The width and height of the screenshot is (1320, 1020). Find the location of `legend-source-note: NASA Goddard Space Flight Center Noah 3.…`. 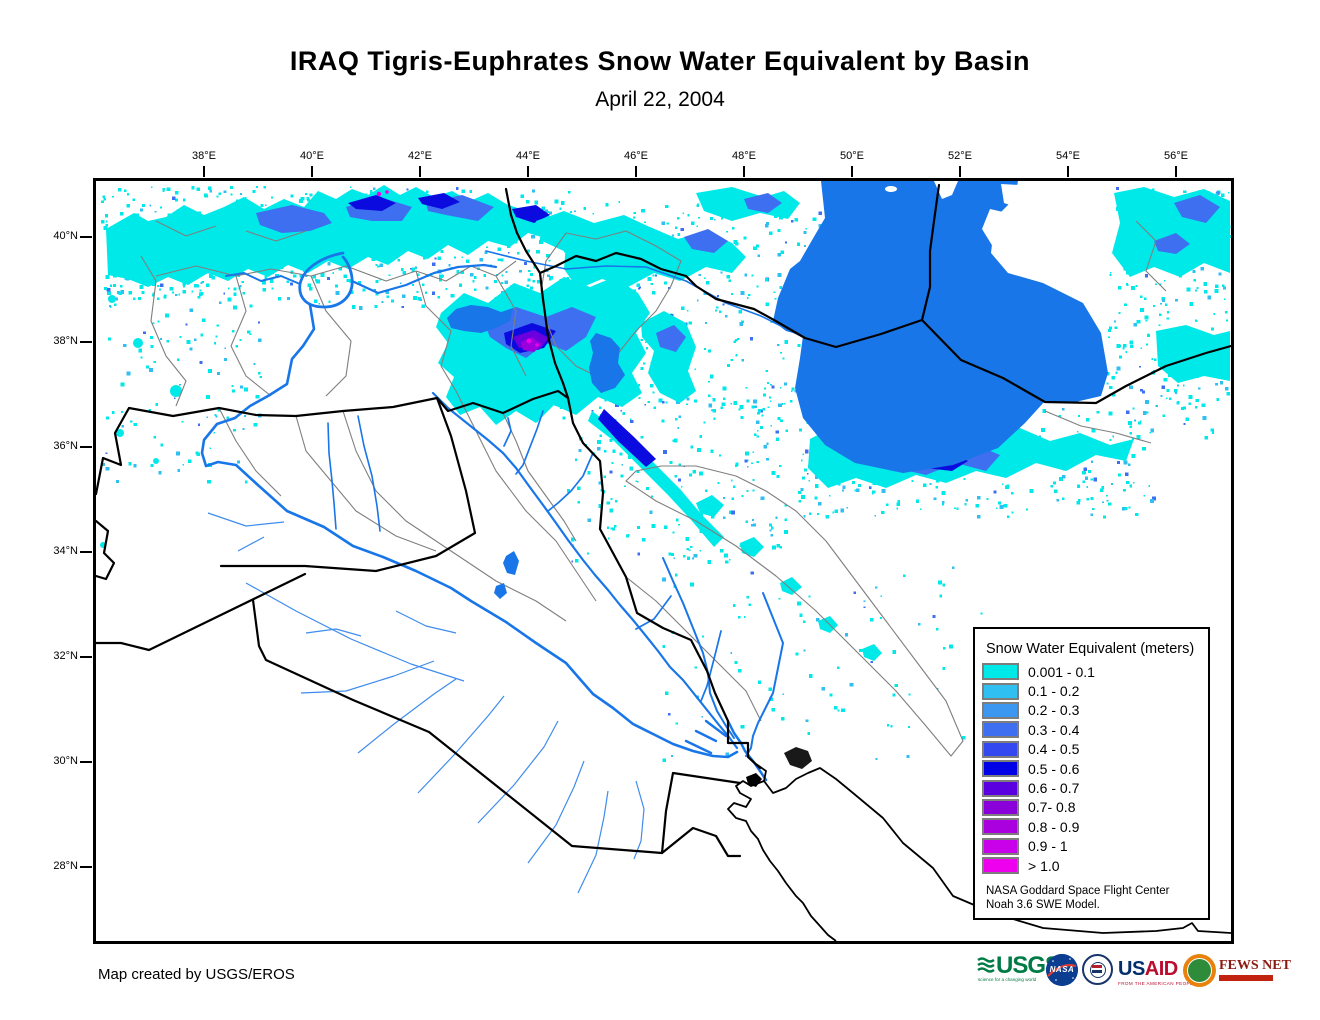

legend-source-note: NASA Goddard Space Flight Center Noah 3.… is located at coordinates (1077, 898).